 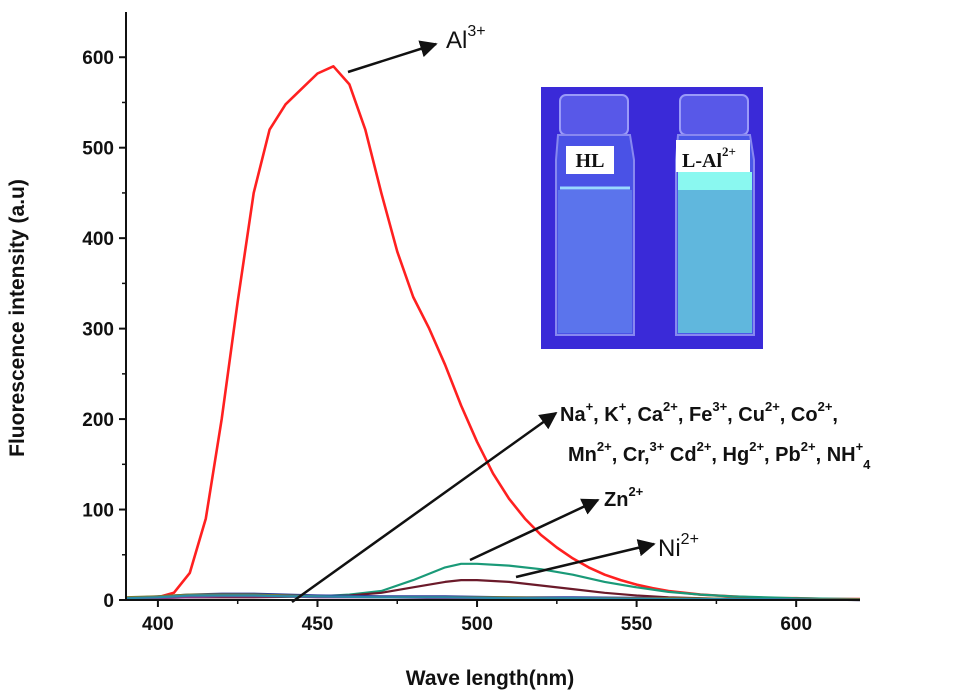 I want to click on x-axis-label: Wave length(nm), so click(x=490, y=678).